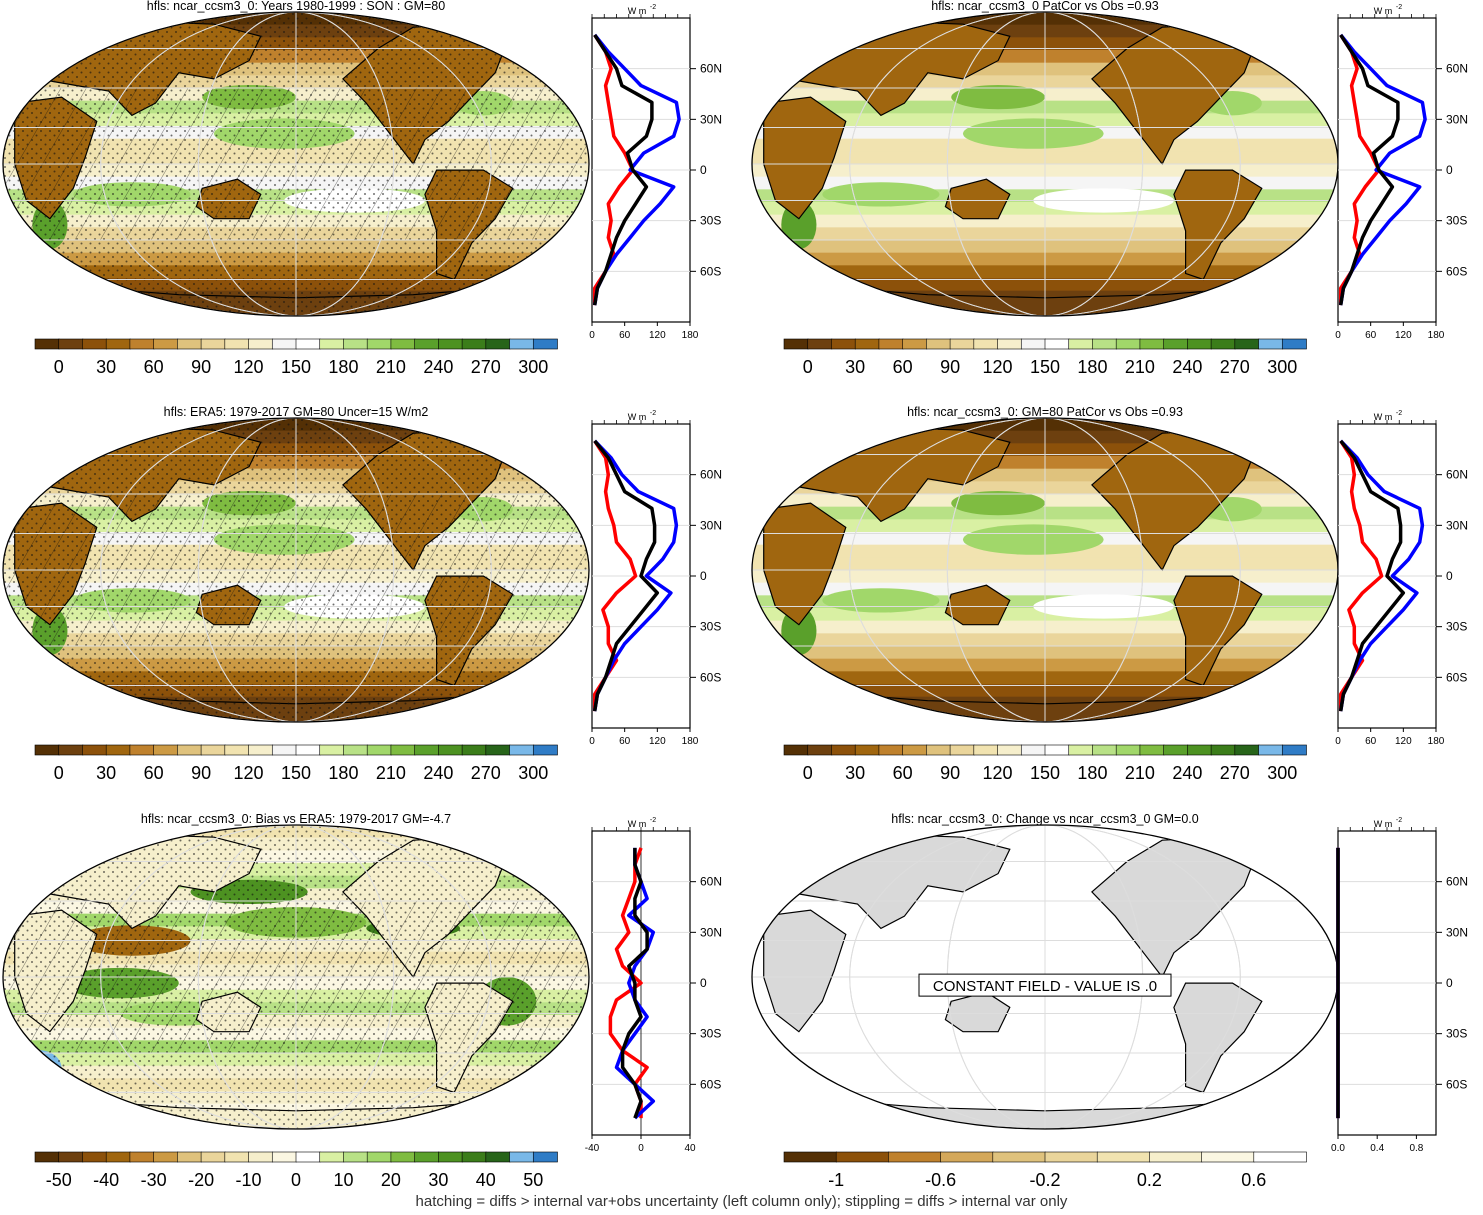  I want to click on colorbar-3: 0 30 60 90 120 150 180 210 240 270 300, so click(296, 763).